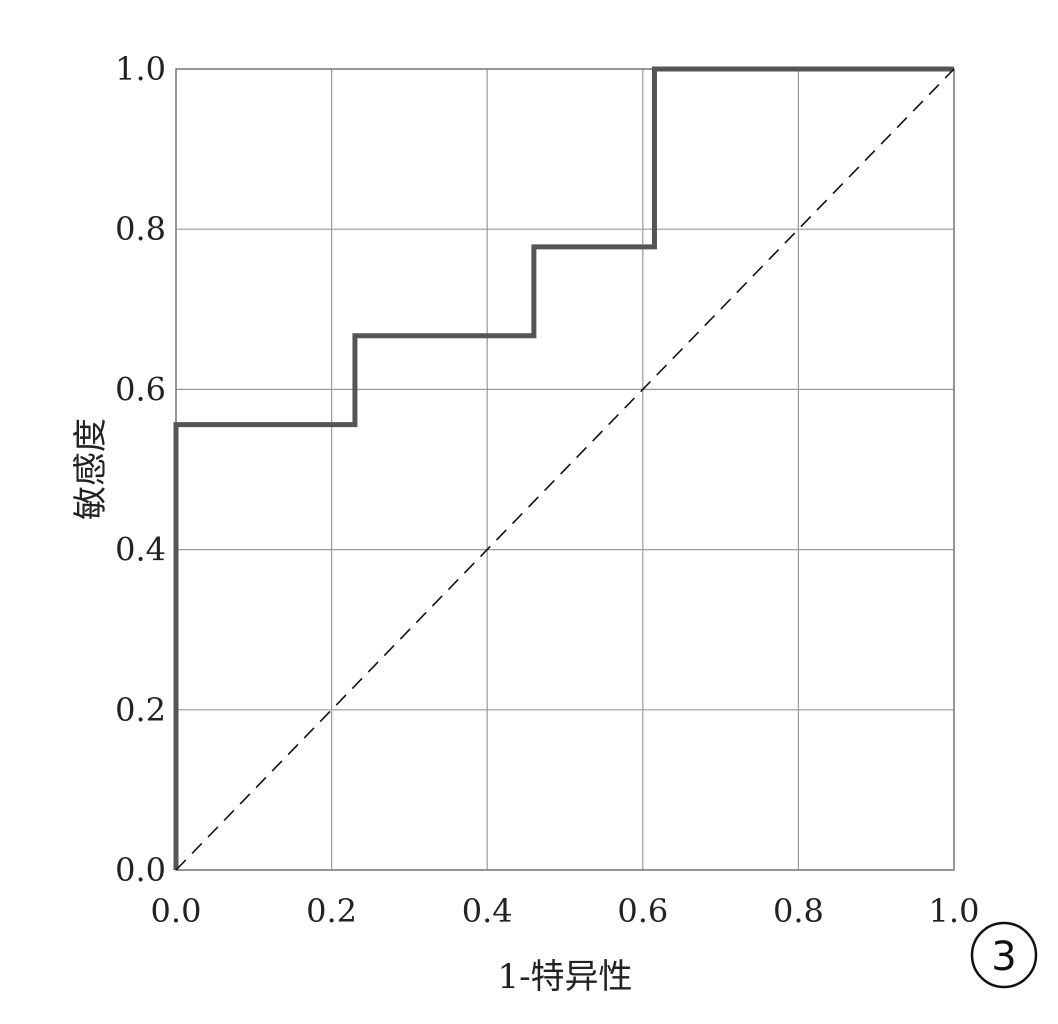 The width and height of the screenshot is (1058, 1024). I want to click on panel-number-label: 3, so click(1003, 957).